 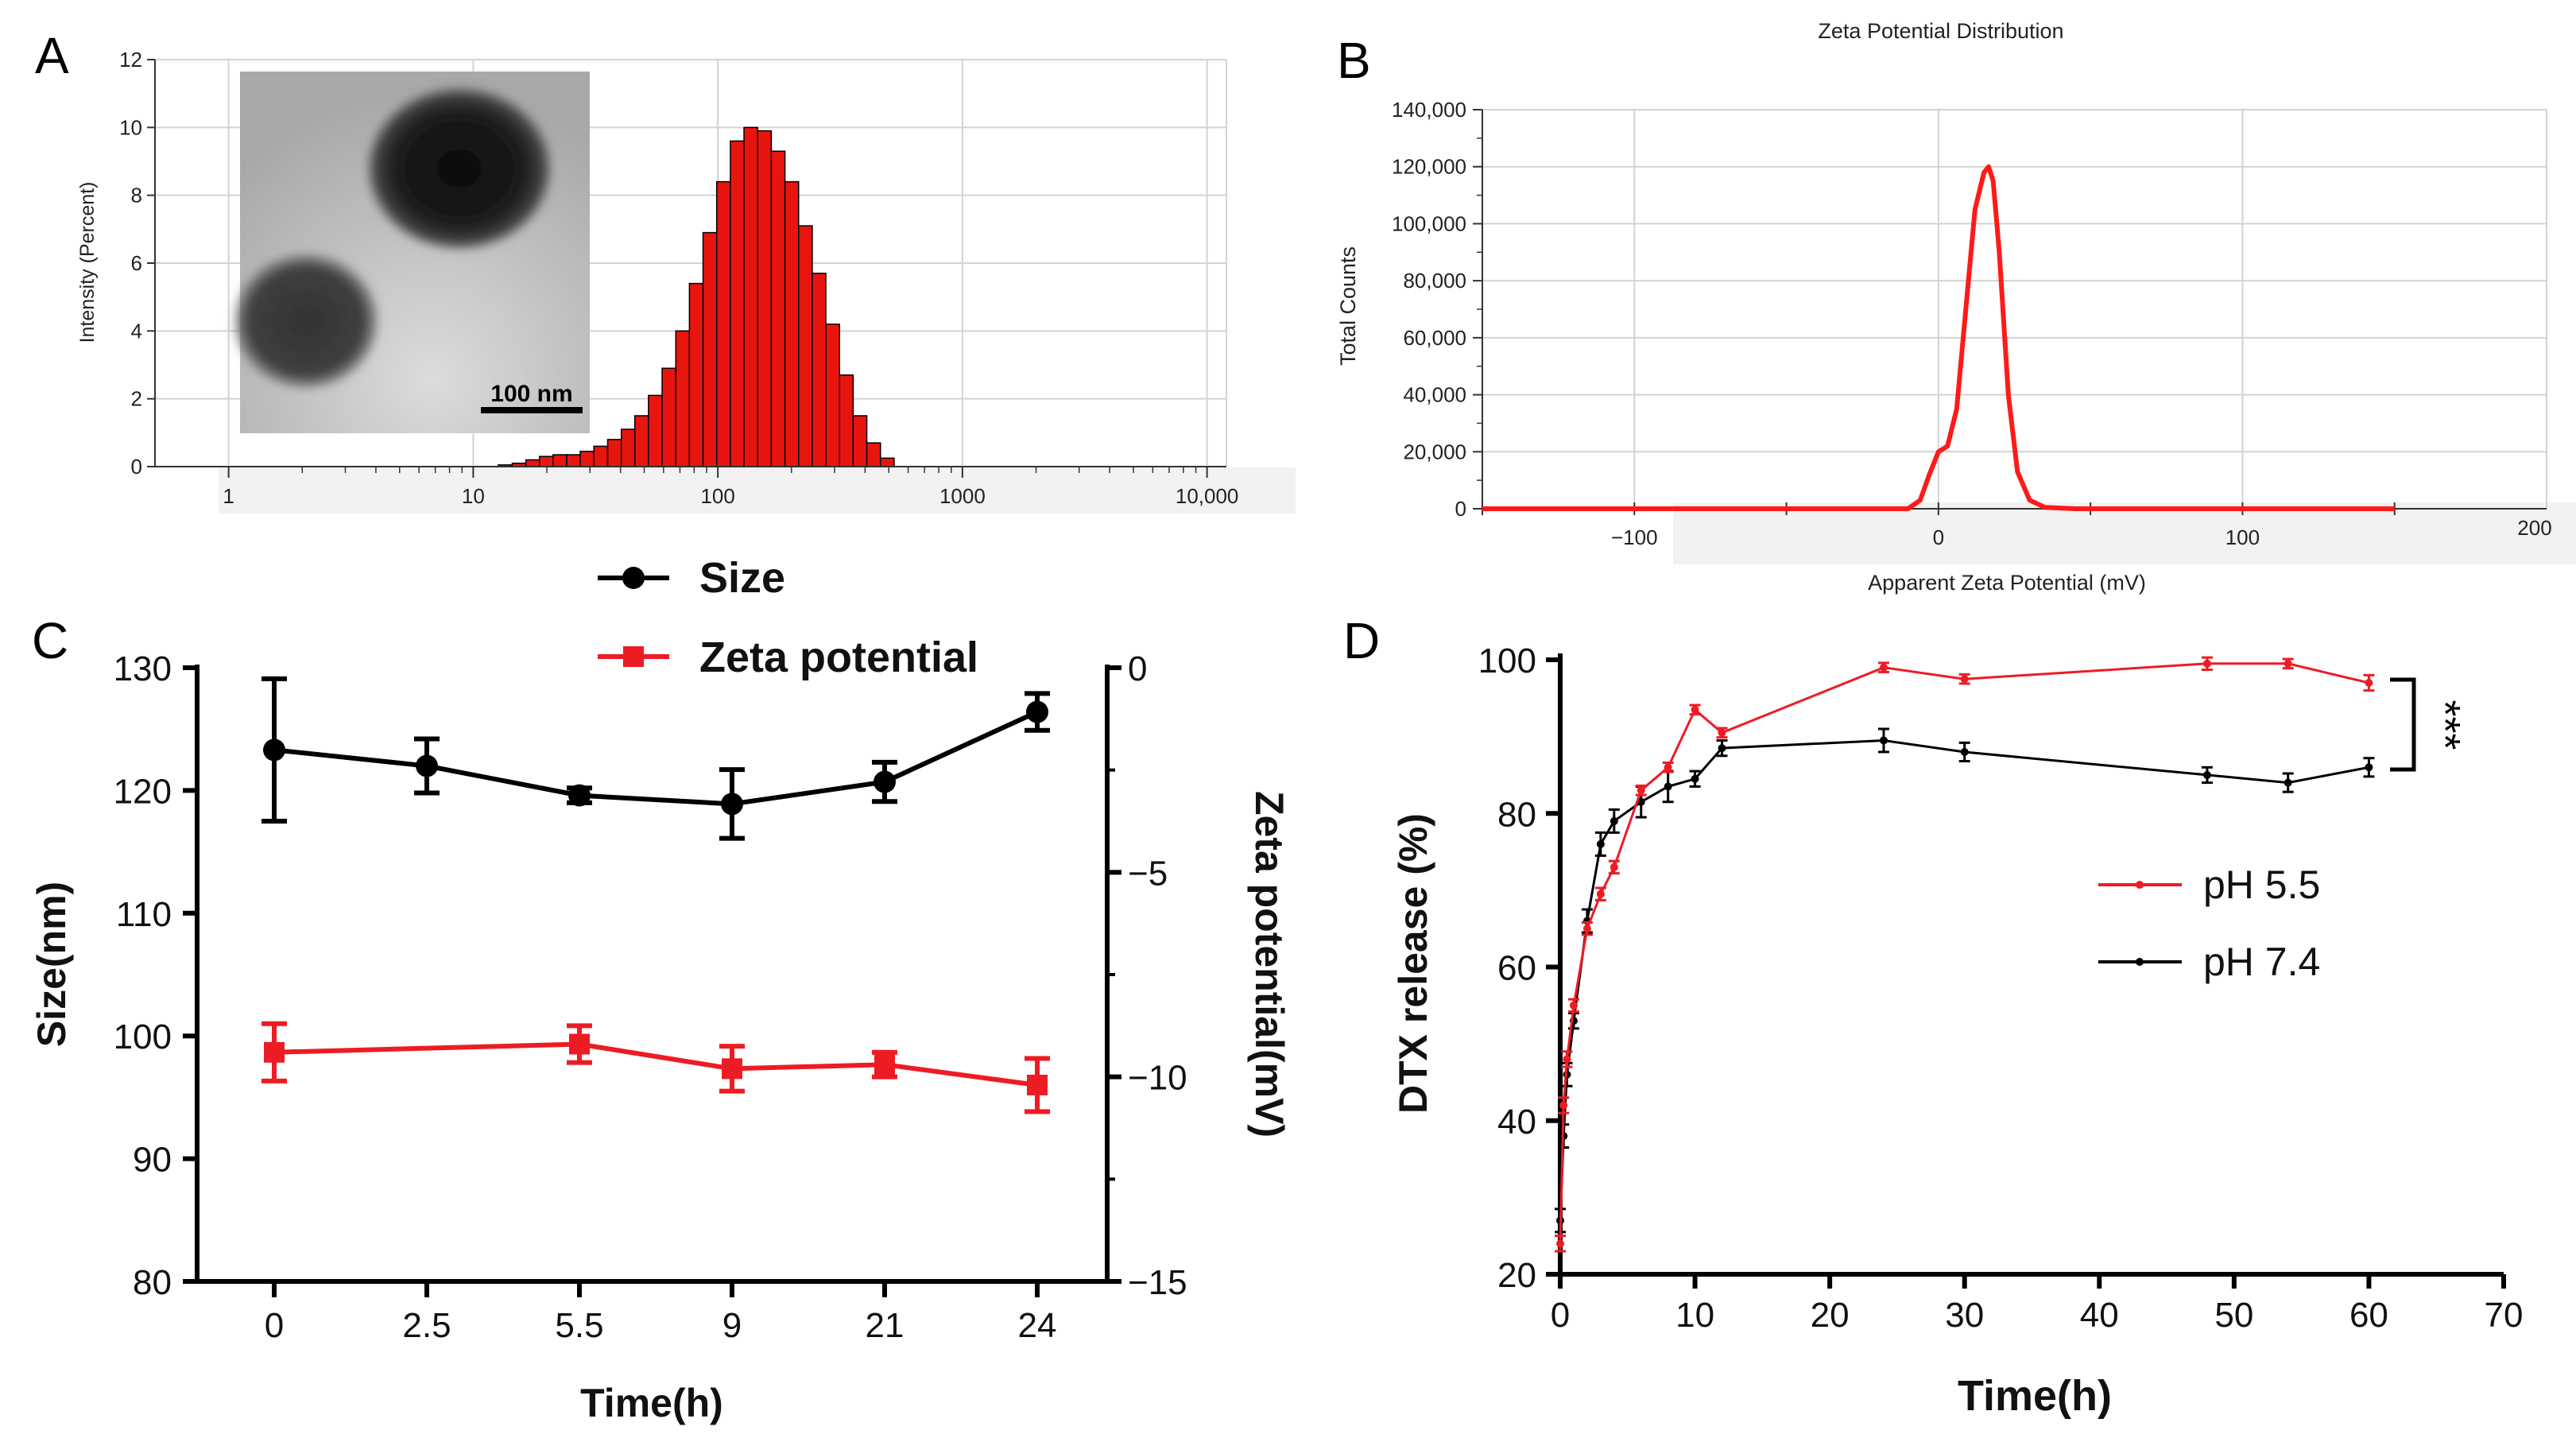 What do you see at coordinates (1964, 1315) in the screenshot?
I see `x-tick-label: 30` at bounding box center [1964, 1315].